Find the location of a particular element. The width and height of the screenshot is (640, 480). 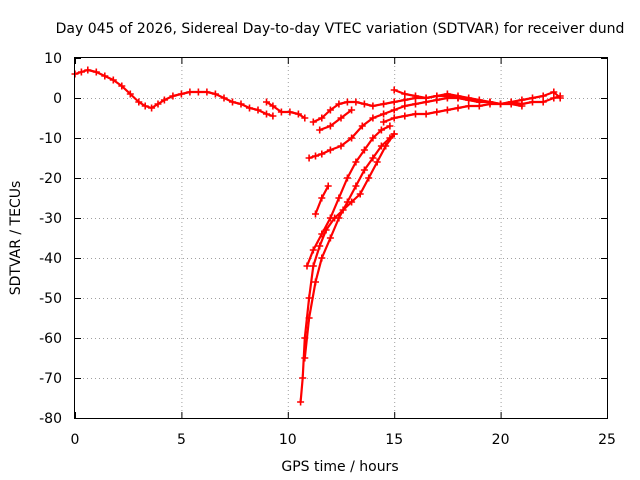

x-tick-label: 25 is located at coordinates (607, 440).